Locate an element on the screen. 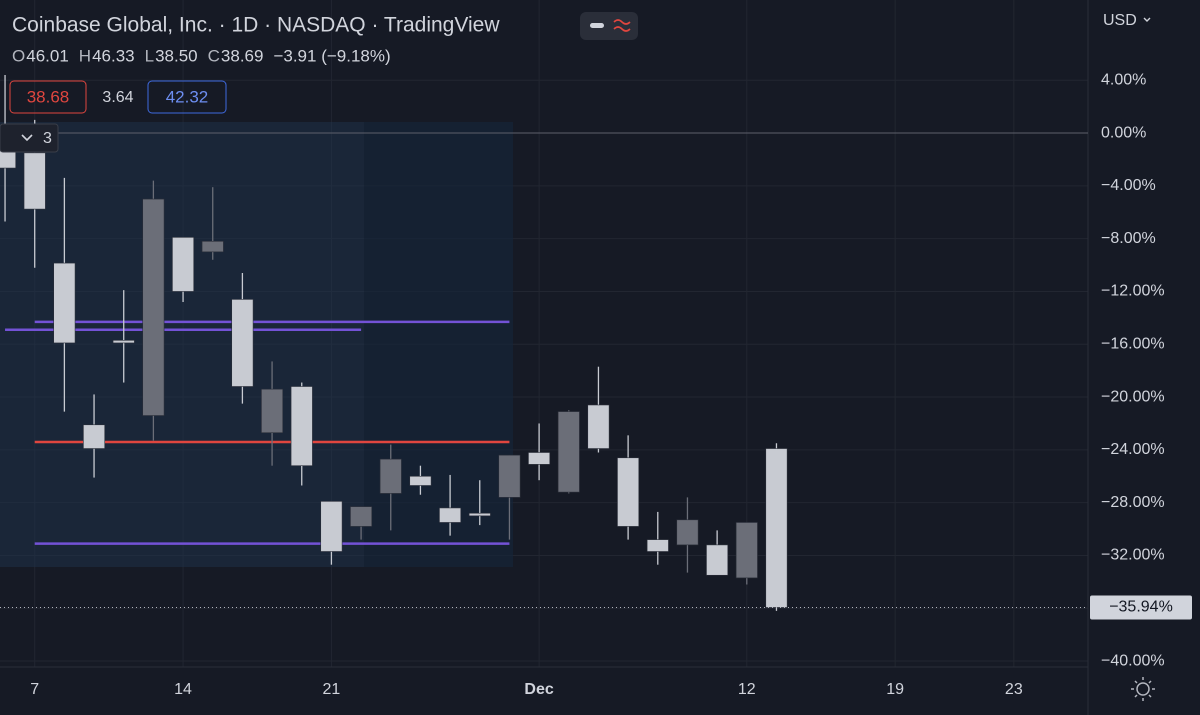 The height and width of the screenshot is (715, 1200). toggle is located at coordinates (609, 26).